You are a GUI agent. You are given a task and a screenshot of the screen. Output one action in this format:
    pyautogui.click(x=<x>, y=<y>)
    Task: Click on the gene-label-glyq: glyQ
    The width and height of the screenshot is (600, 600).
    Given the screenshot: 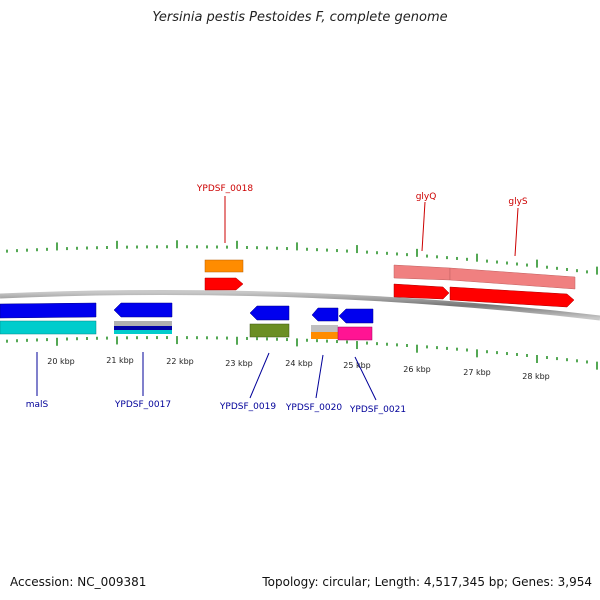 What is the action you would take?
    pyautogui.click(x=426, y=197)
    